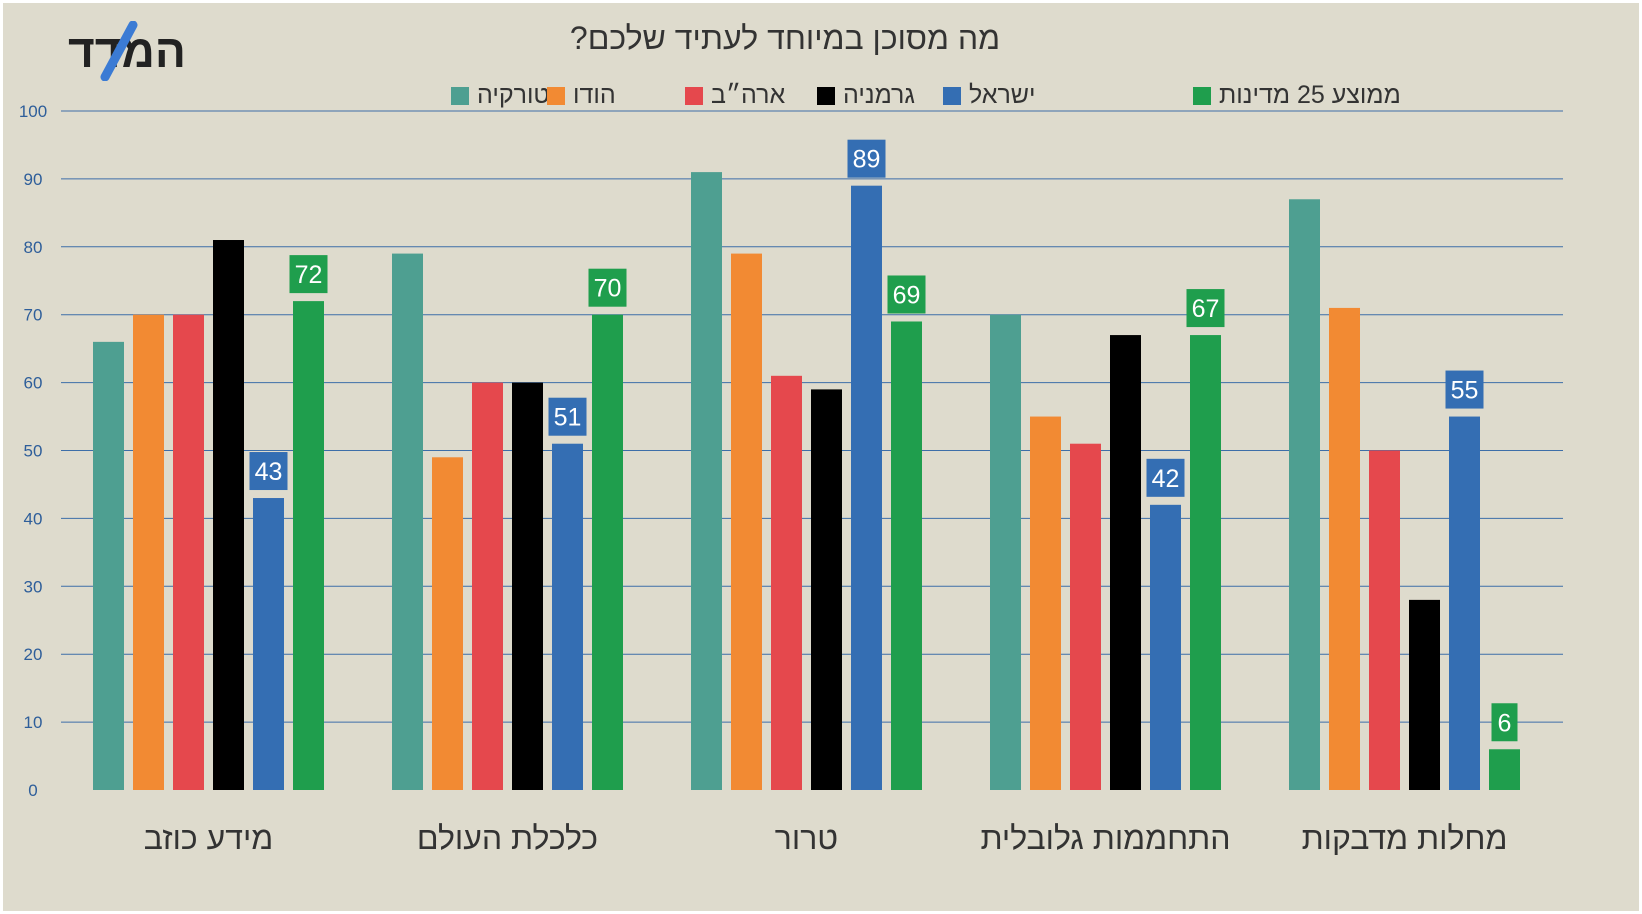  I want to click on logo-slash-icon, so click(119, 51).